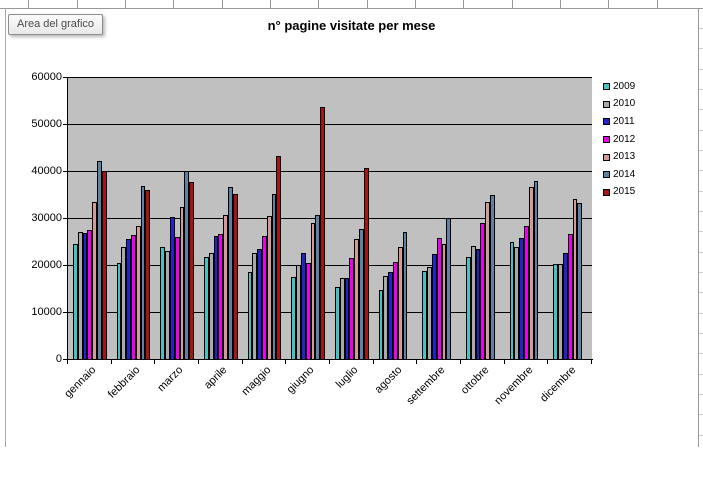  What do you see at coordinates (46, 77) in the screenshot?
I see `y-axis-label: 60000` at bounding box center [46, 77].